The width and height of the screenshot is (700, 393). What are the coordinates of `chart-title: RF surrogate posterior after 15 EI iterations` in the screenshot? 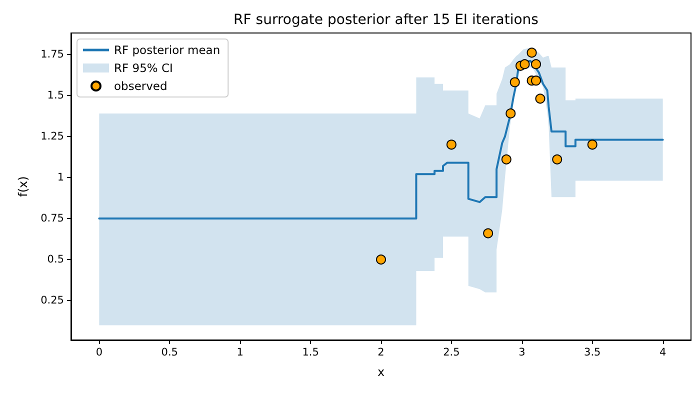 It's located at (386, 20).